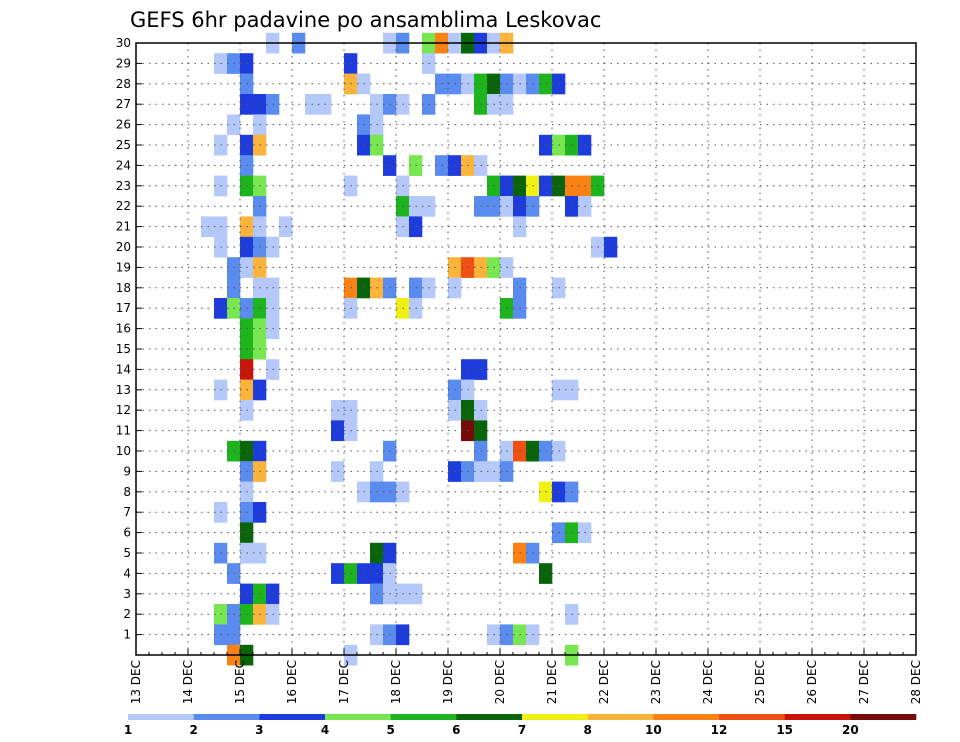 The image size is (960, 742). What do you see at coordinates (127, 594) in the screenshot?
I see `y-tick-label: 3` at bounding box center [127, 594].